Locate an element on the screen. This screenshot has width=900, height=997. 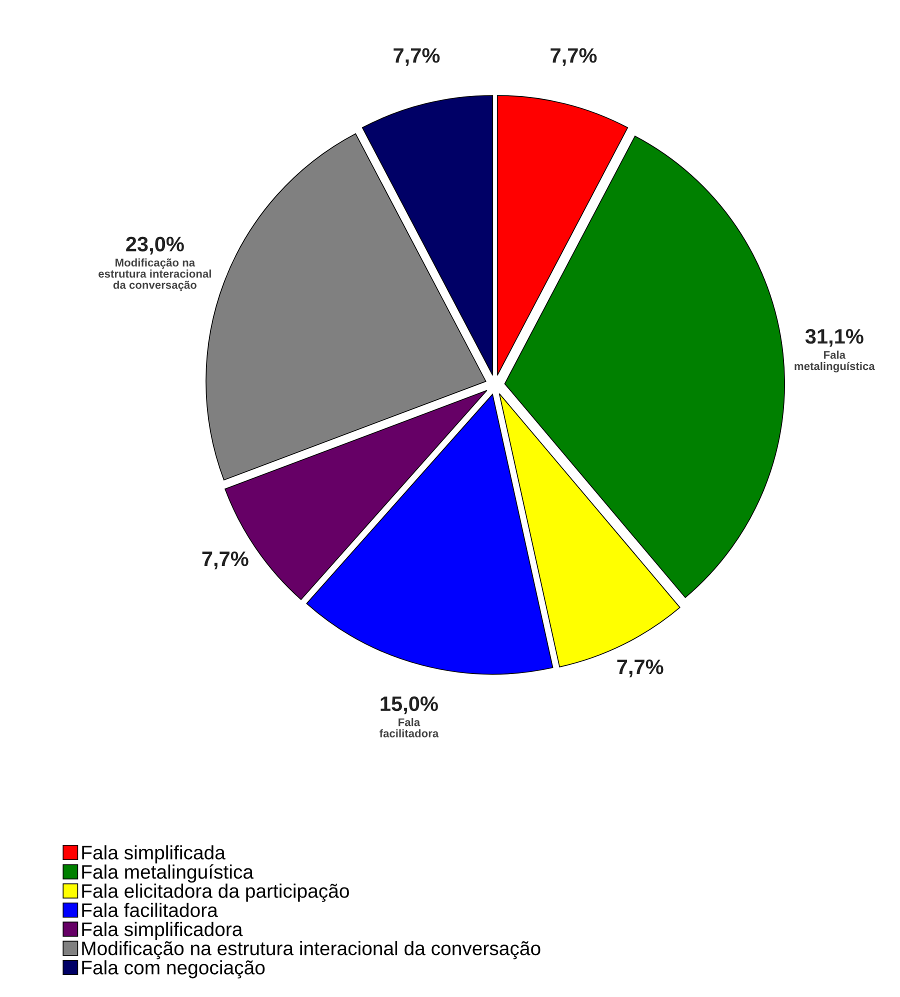
legend-label: Fala com negociação is located at coordinates (173, 969).